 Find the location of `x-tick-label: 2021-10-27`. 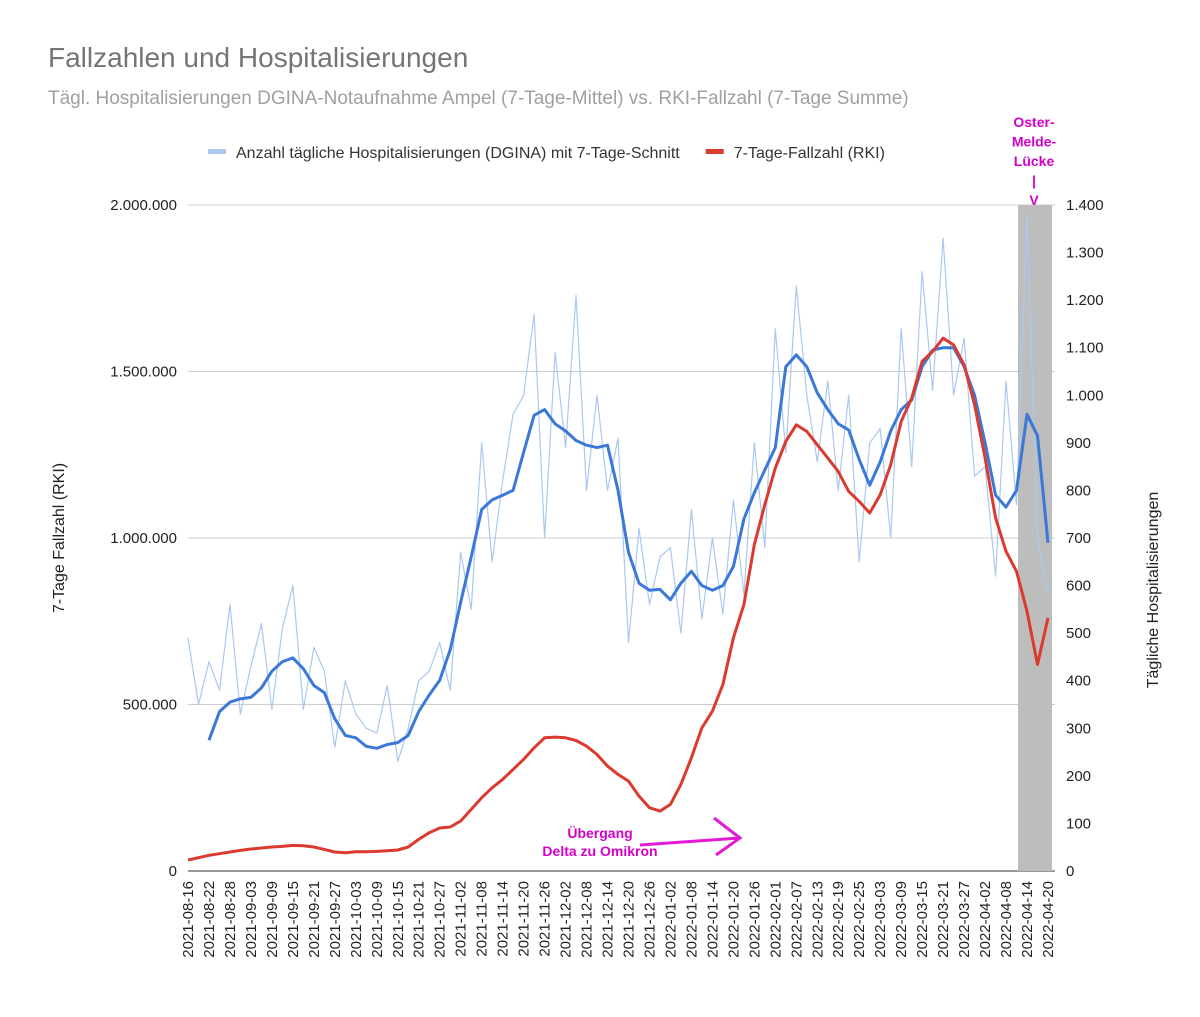

x-tick-label: 2021-10-27 is located at coordinates (440, 919).